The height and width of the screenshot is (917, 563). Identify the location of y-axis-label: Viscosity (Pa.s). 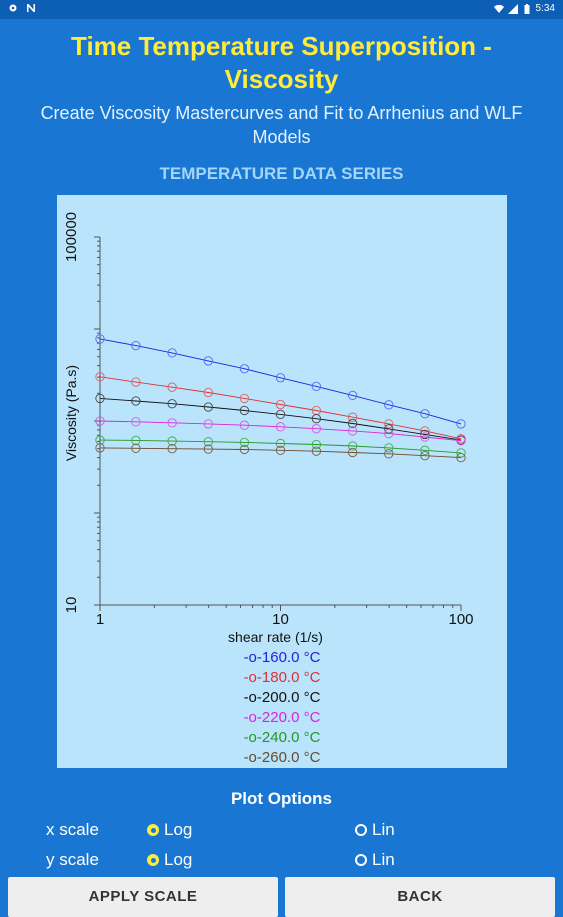
(71, 413).